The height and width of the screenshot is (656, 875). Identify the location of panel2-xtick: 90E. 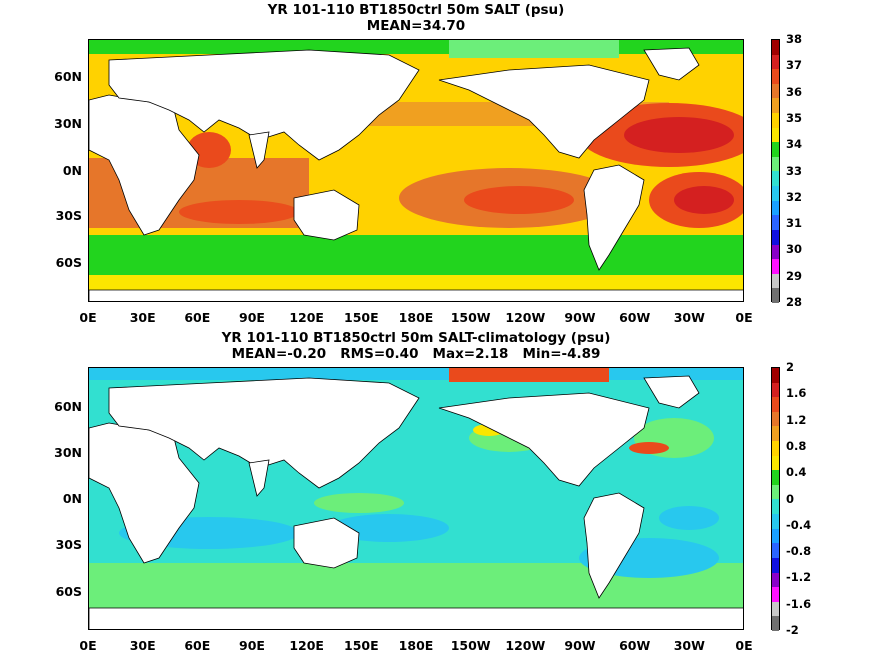
(252, 645).